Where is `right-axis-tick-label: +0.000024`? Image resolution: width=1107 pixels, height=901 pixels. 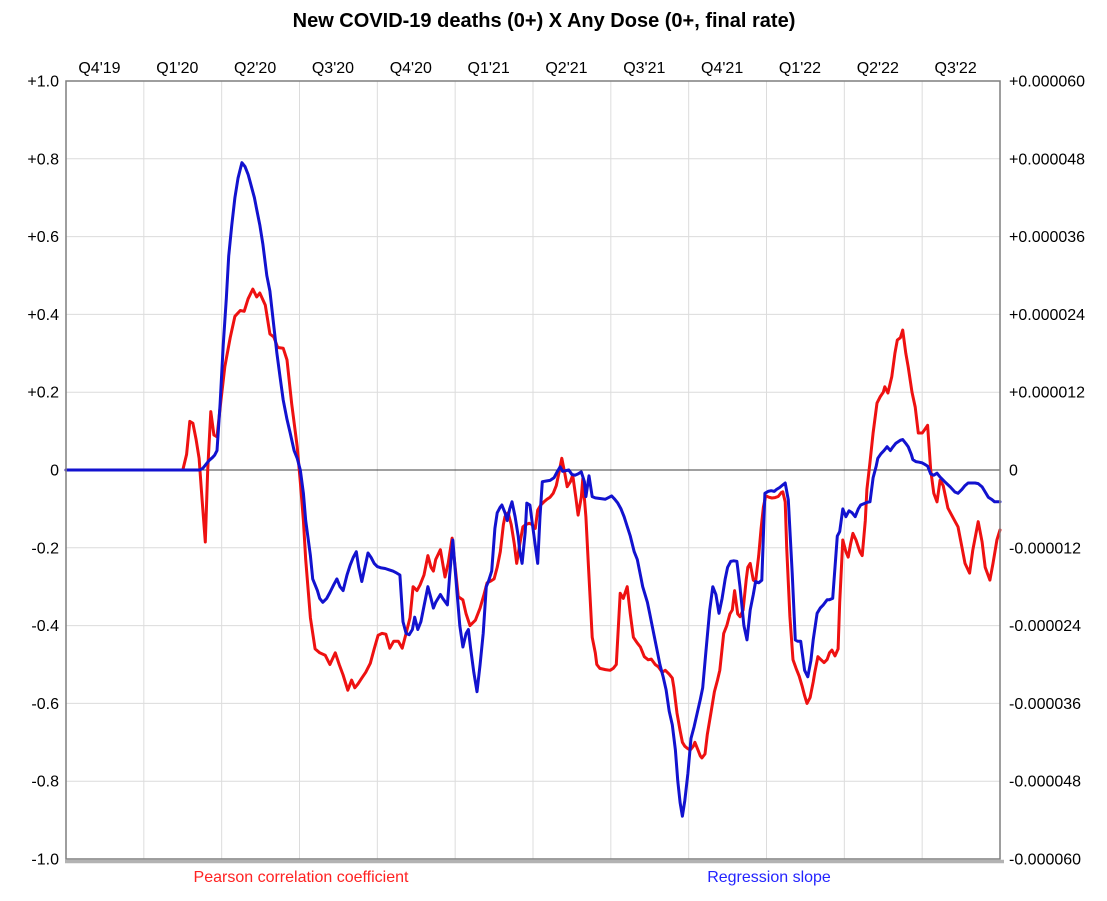
right-axis-tick-label: +0.000024 is located at coordinates (1047, 315).